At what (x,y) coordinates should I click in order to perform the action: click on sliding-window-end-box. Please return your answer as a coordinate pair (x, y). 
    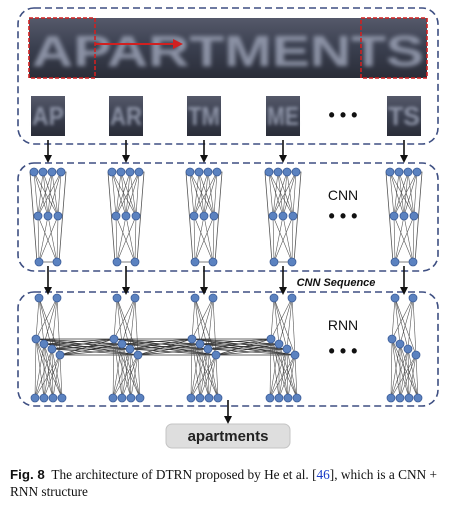
    Looking at the image, I should click on (394, 48).